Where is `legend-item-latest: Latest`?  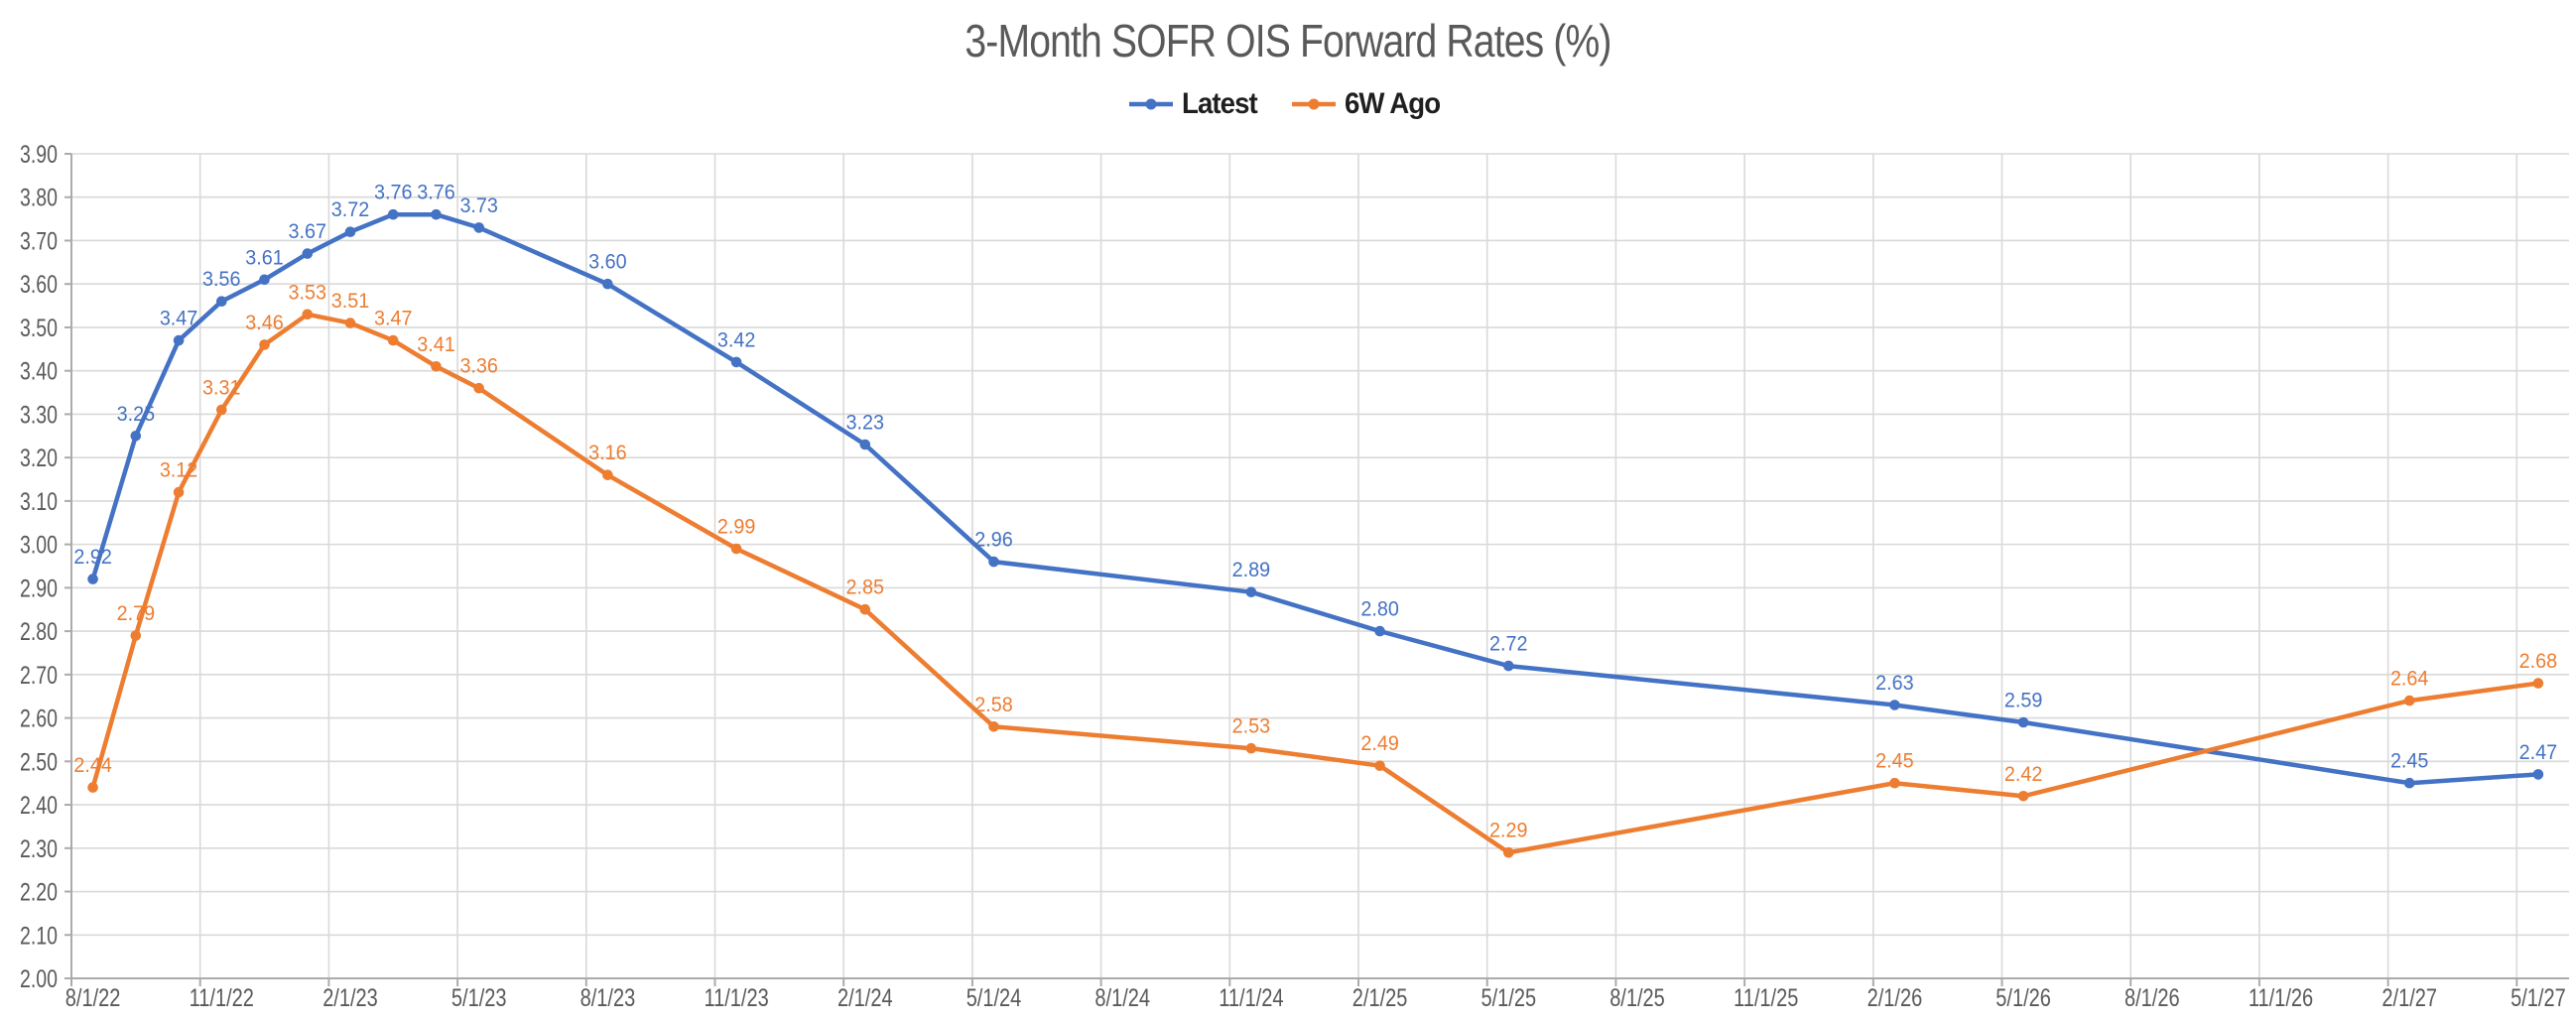
legend-item-latest: Latest is located at coordinates (1196, 104).